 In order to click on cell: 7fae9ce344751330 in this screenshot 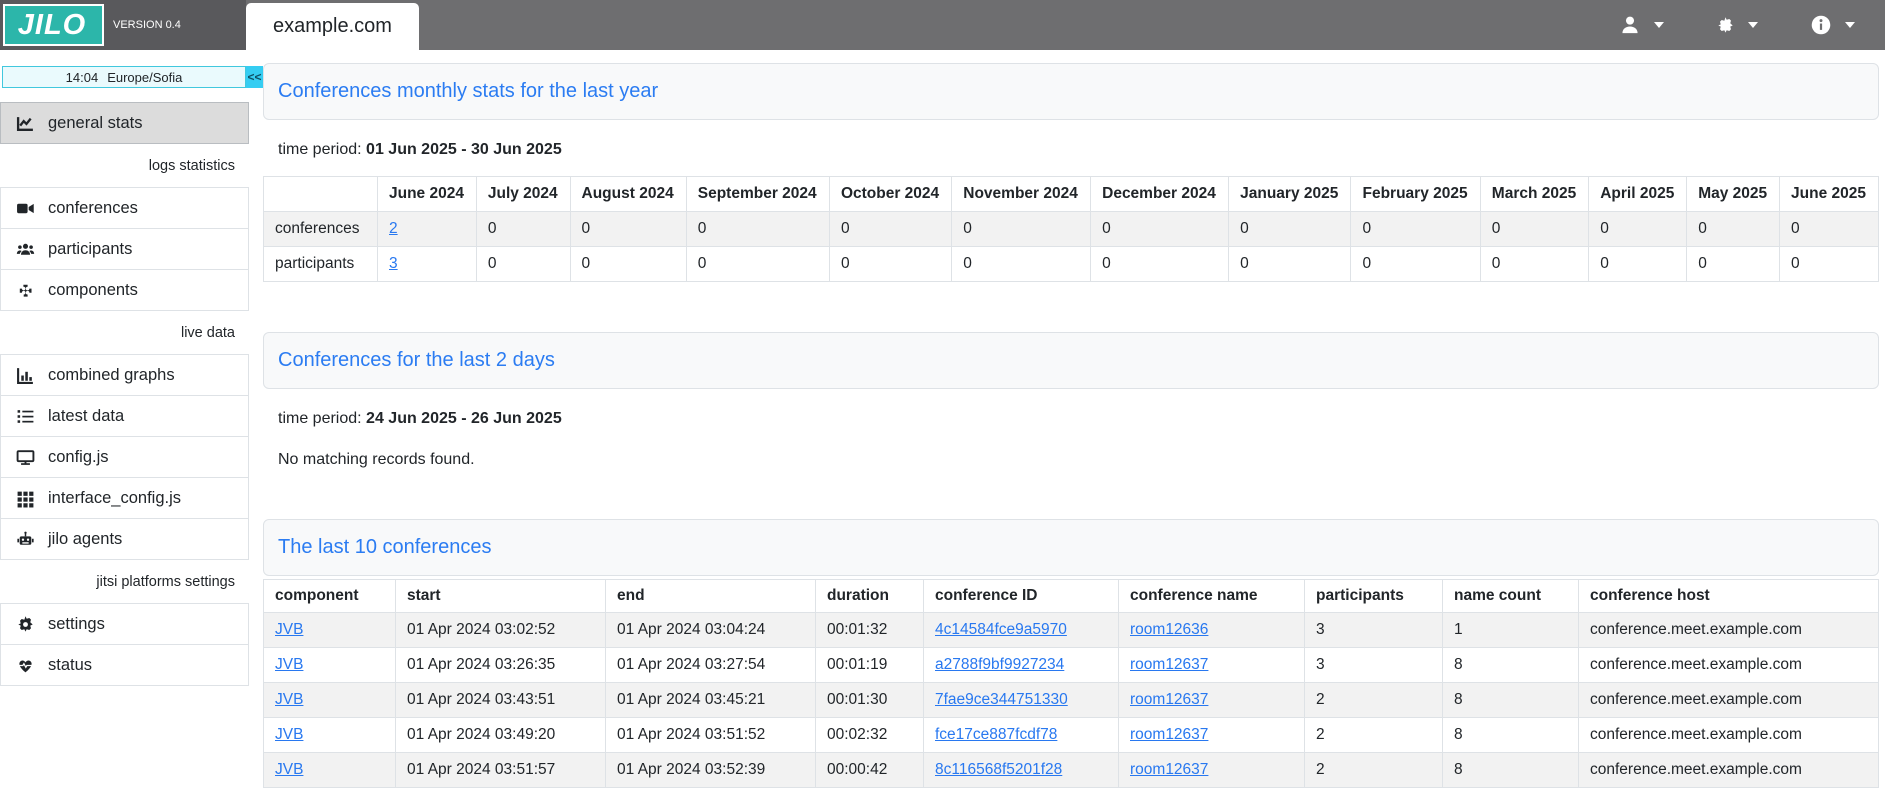, I will do `click(1021, 700)`.